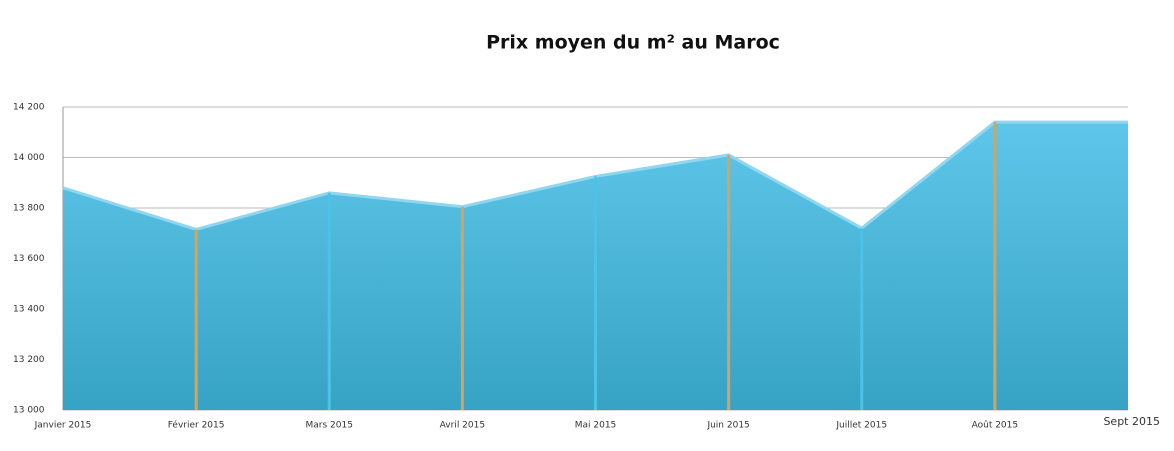 This screenshot has height=451, width=1174. I want to click on x-tick-label: Juillet 2015, so click(861, 426).